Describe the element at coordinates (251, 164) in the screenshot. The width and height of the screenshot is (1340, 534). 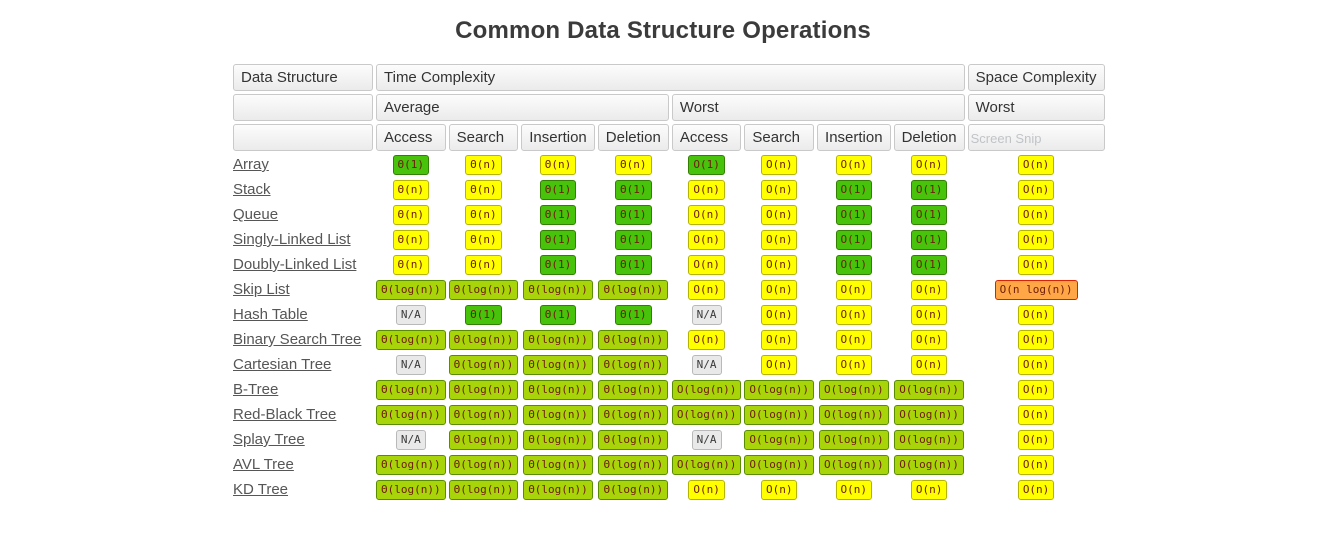
I see `datastructure-link: Array` at that location.